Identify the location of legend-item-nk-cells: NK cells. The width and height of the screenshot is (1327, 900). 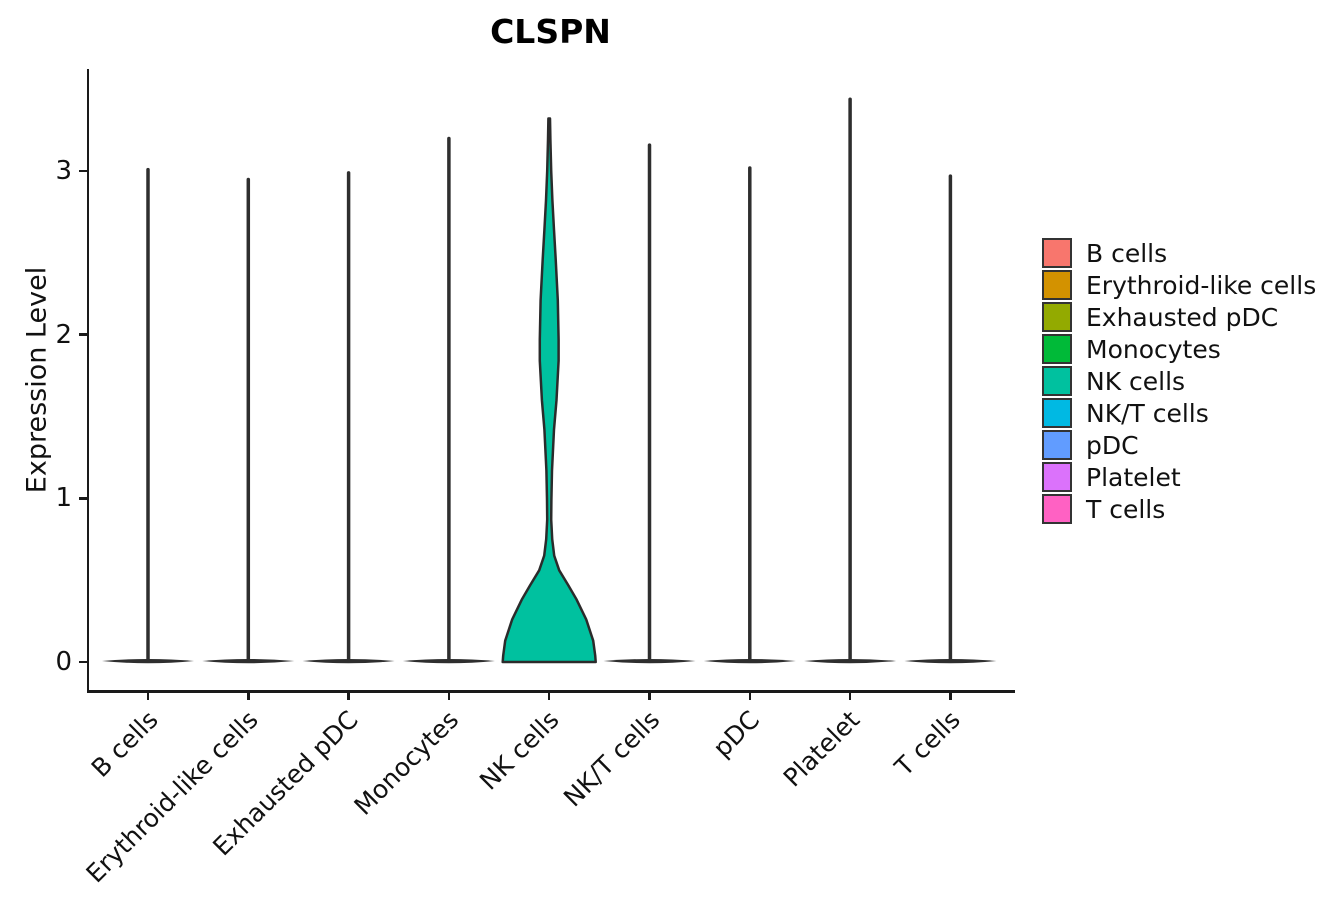
(1179, 381).